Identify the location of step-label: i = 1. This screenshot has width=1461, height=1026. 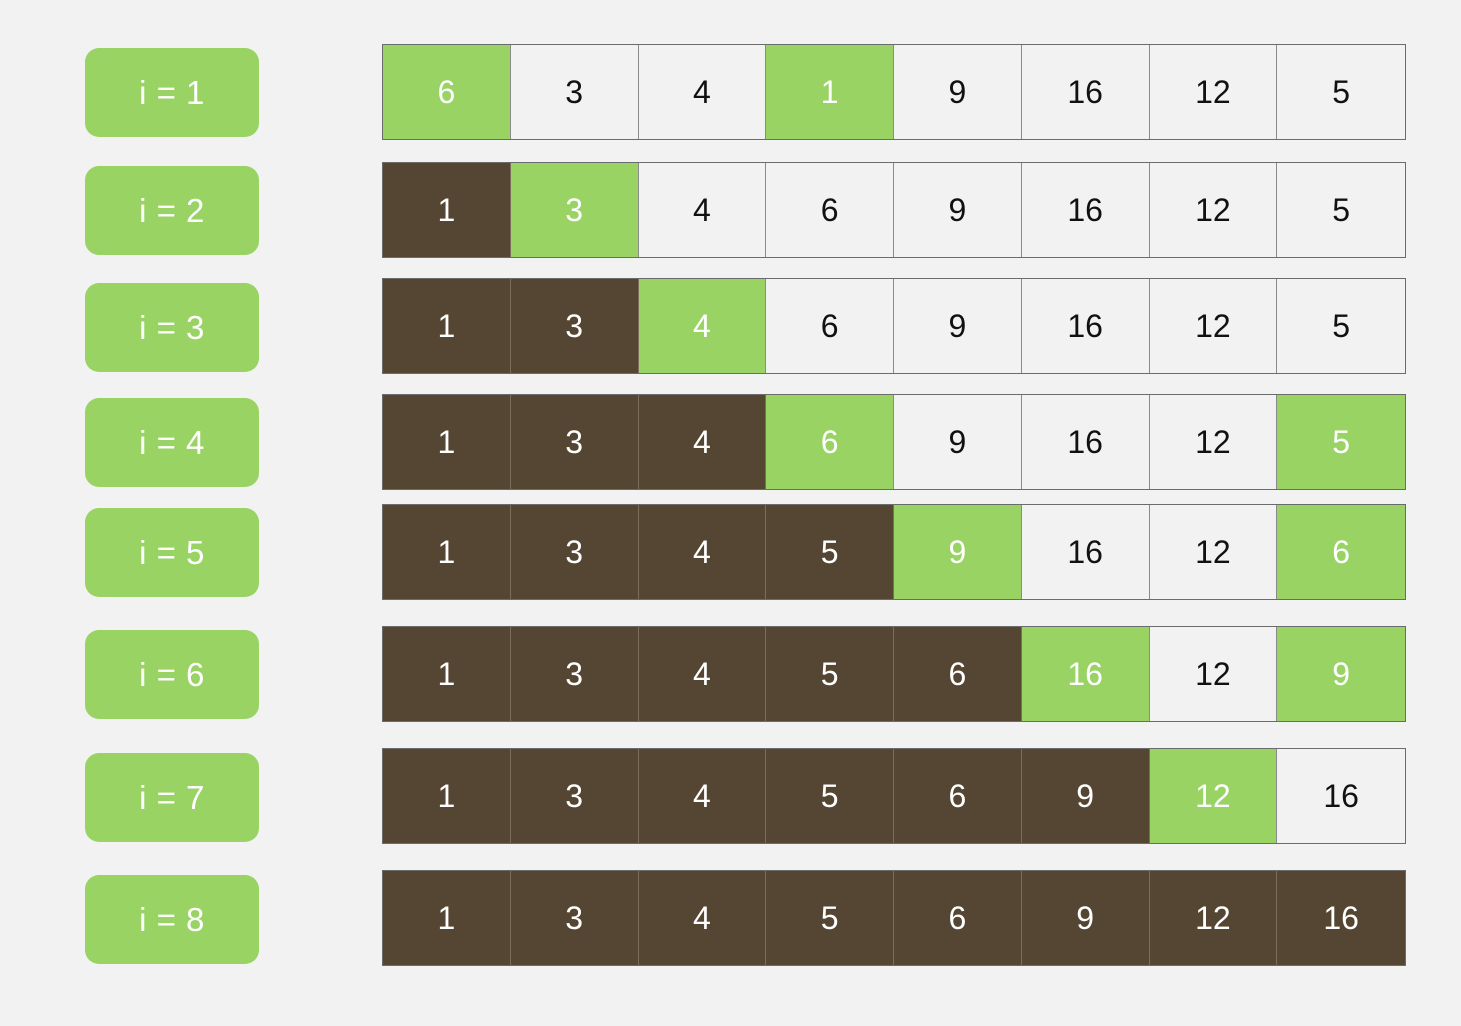
(172, 92).